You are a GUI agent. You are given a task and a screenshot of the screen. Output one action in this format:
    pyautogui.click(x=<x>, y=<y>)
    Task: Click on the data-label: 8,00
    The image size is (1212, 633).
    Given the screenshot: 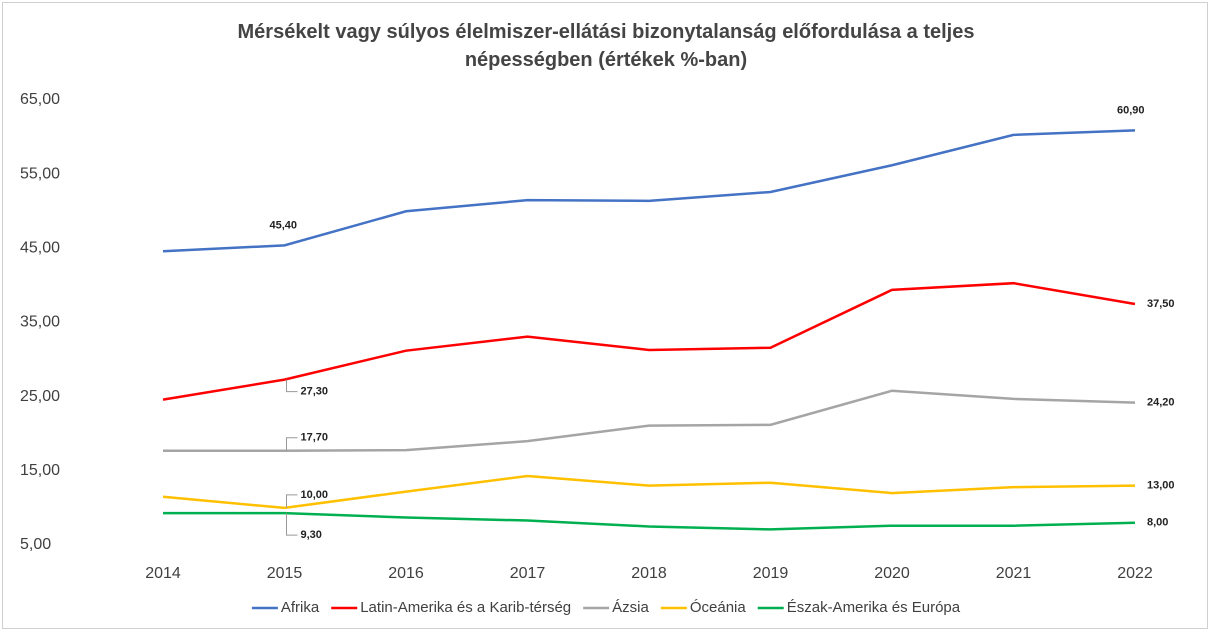 What is the action you would take?
    pyautogui.click(x=1157, y=523)
    